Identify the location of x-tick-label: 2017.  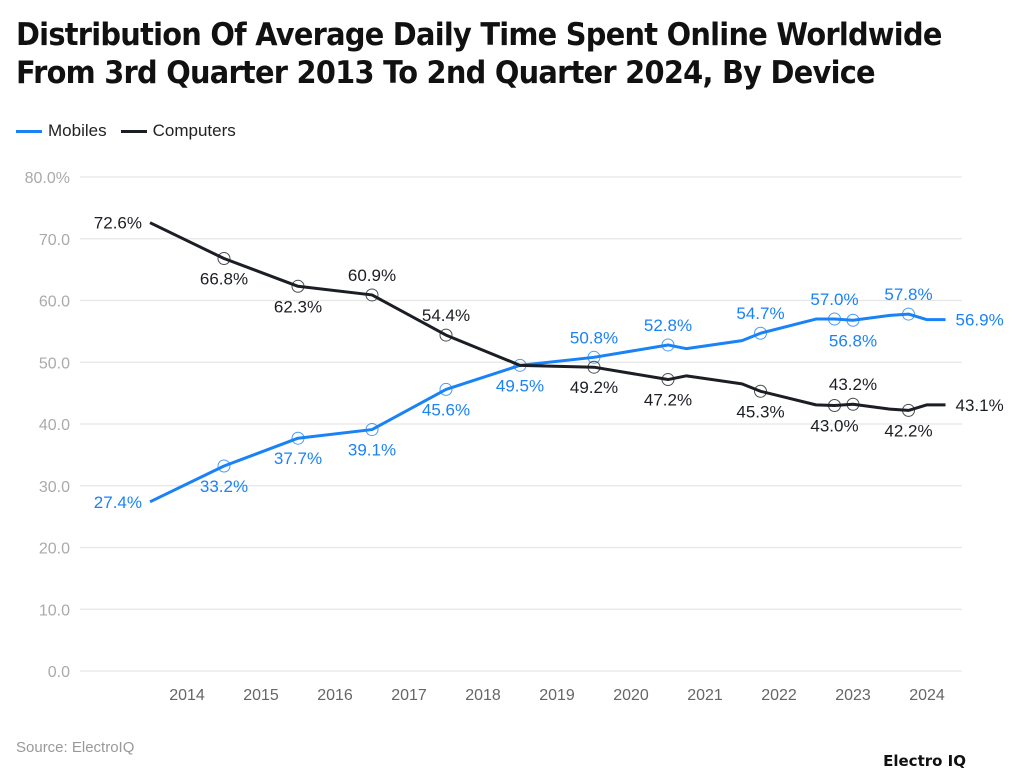
(409, 695).